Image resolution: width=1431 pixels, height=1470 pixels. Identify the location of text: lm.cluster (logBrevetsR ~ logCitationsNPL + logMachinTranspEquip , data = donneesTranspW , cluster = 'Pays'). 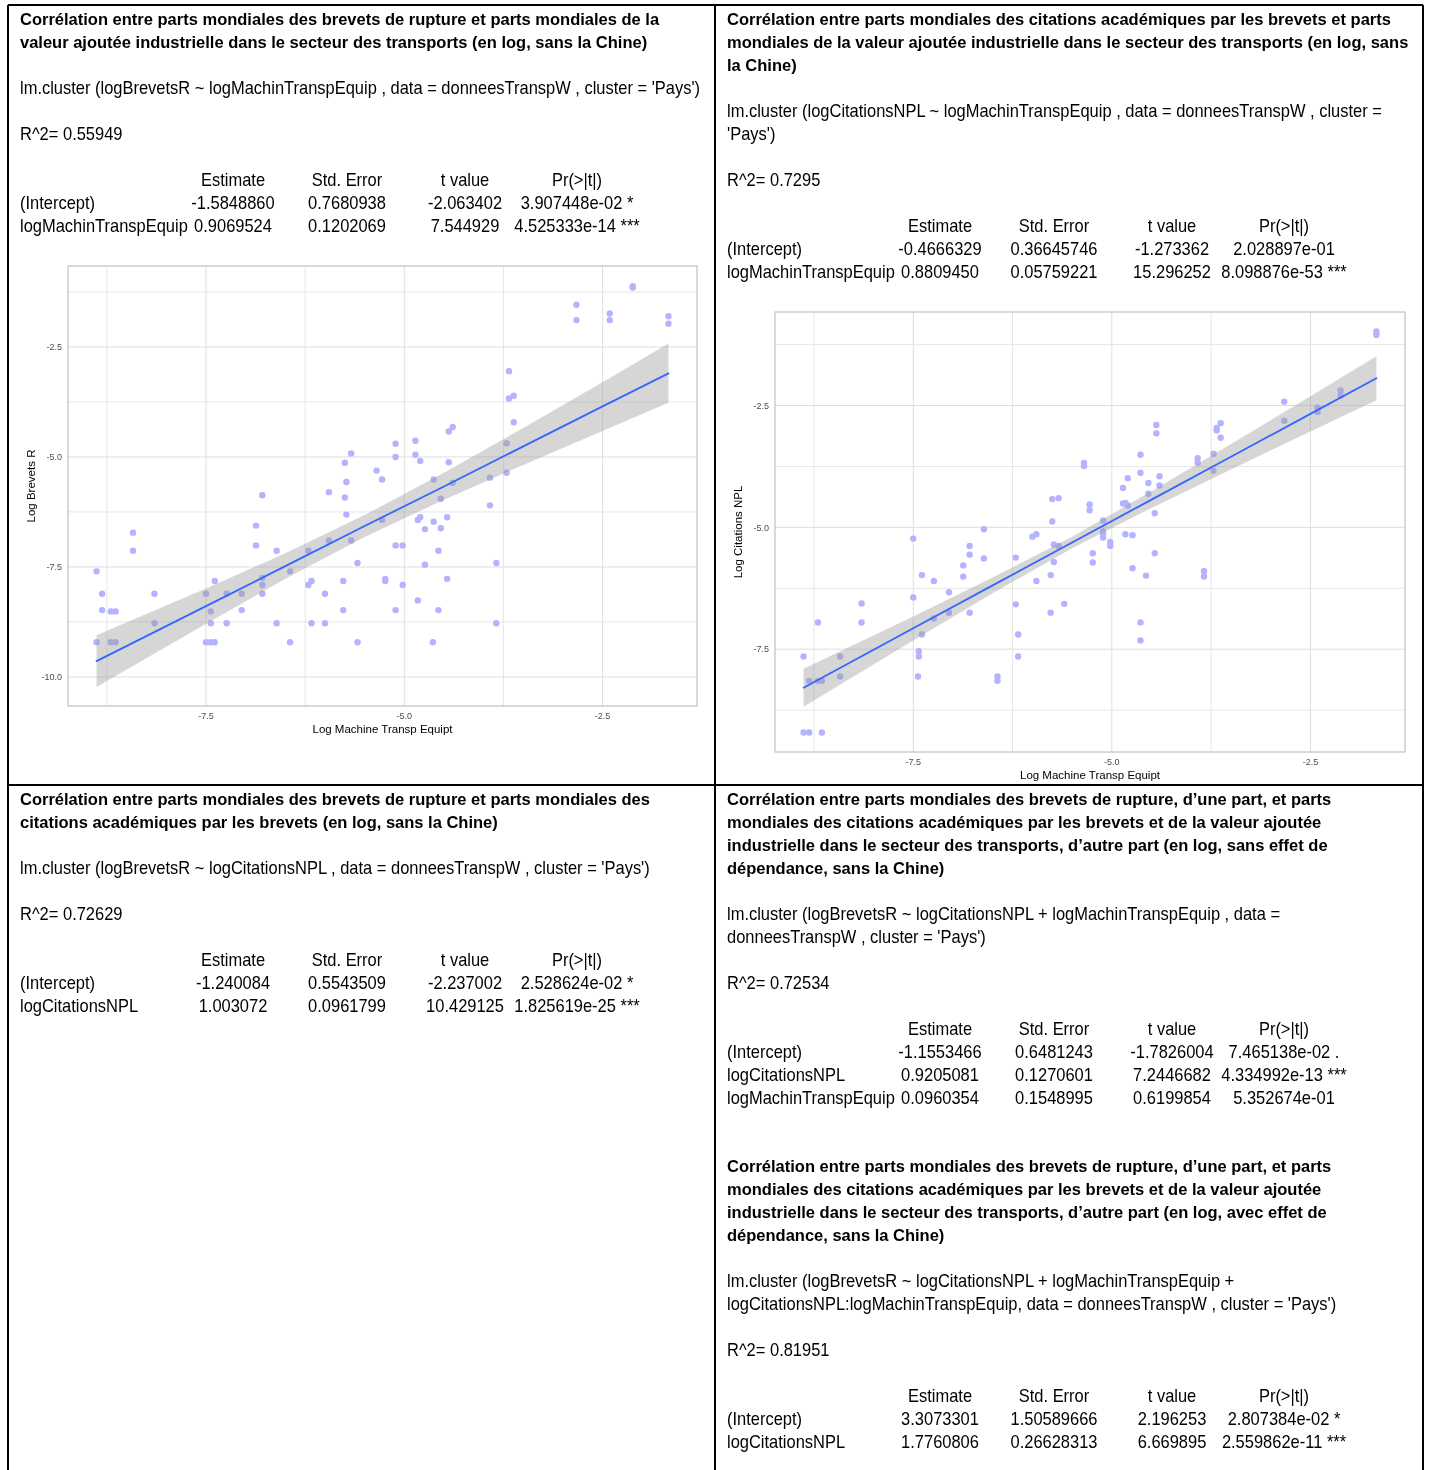
(1004, 925).